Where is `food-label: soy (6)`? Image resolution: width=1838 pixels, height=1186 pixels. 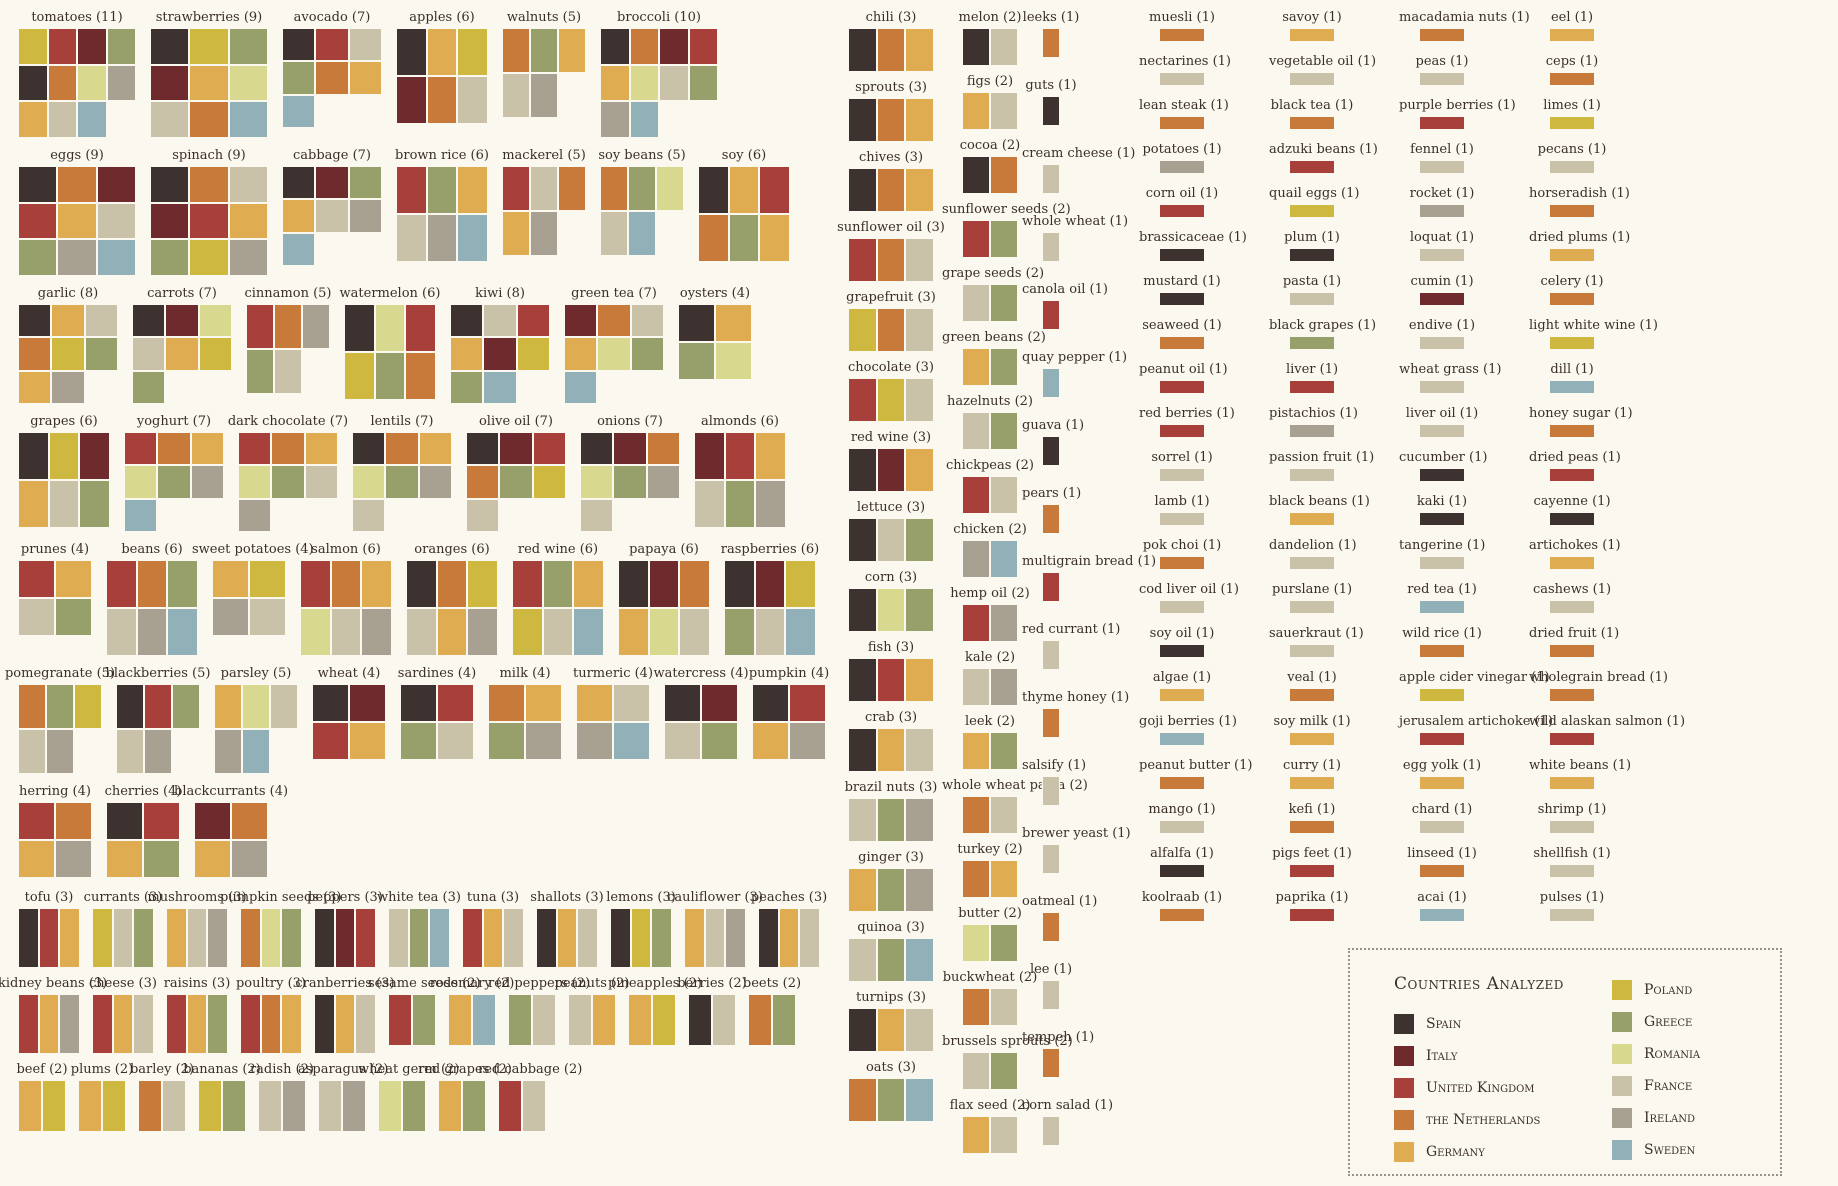 food-label: soy (6) is located at coordinates (744, 155).